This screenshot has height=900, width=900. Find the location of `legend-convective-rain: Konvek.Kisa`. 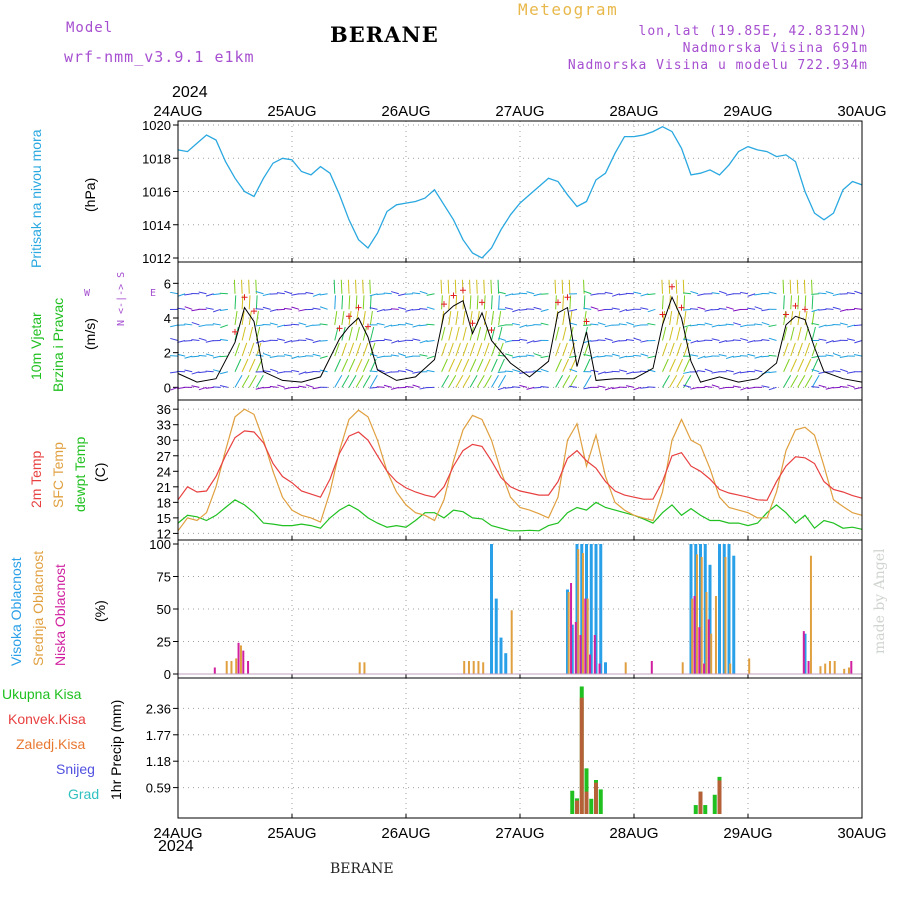

legend-convective-rain: Konvek.Kisa is located at coordinates (47, 719).